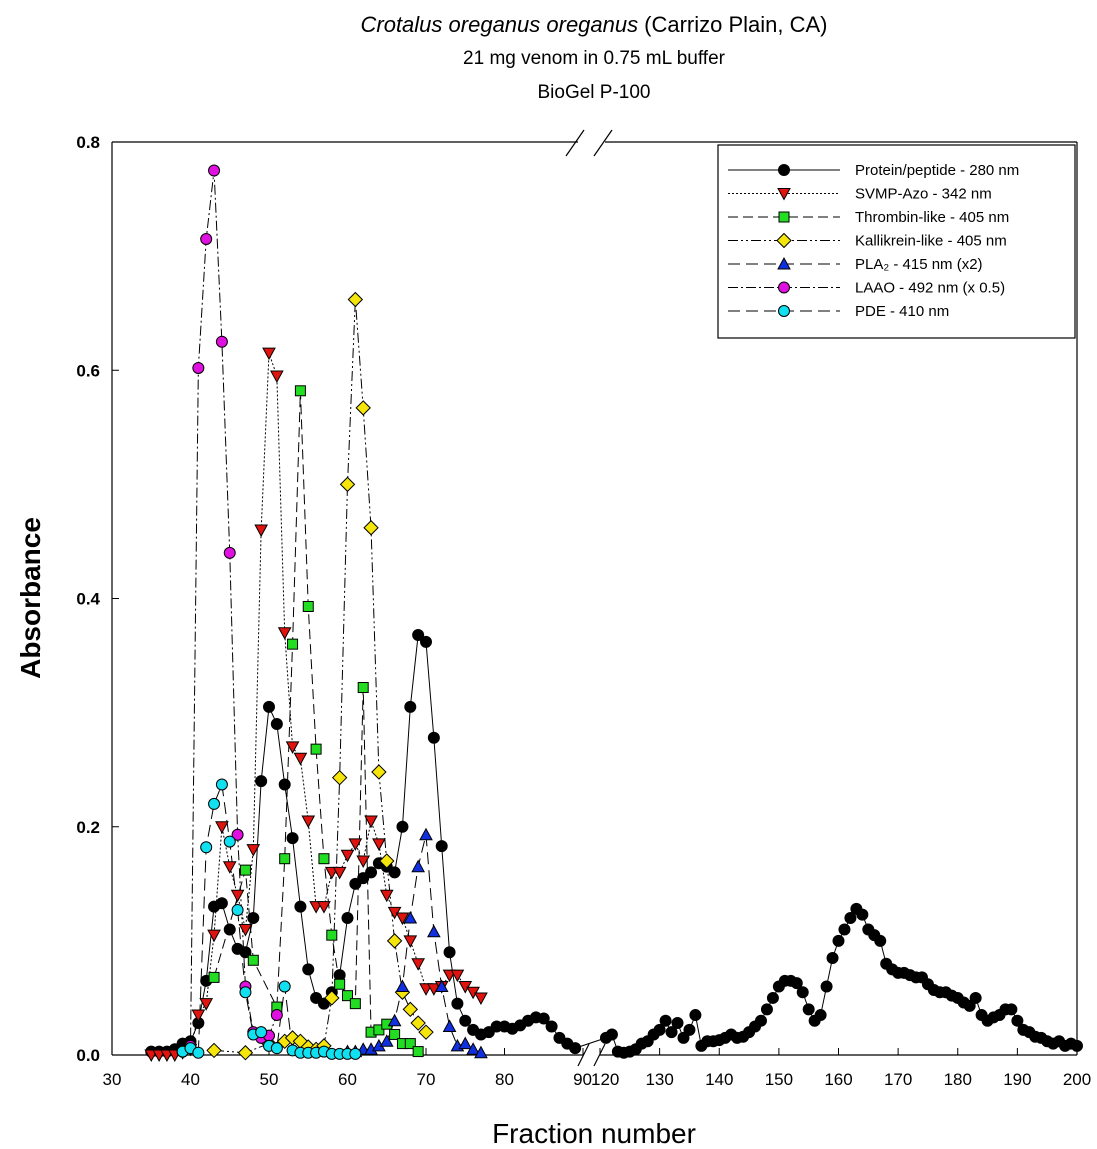 The width and height of the screenshot is (1097, 1149). Describe the element at coordinates (930, 288) in the screenshot. I see `legend-label: LAAO - 492 nm (x 0.5)` at that location.